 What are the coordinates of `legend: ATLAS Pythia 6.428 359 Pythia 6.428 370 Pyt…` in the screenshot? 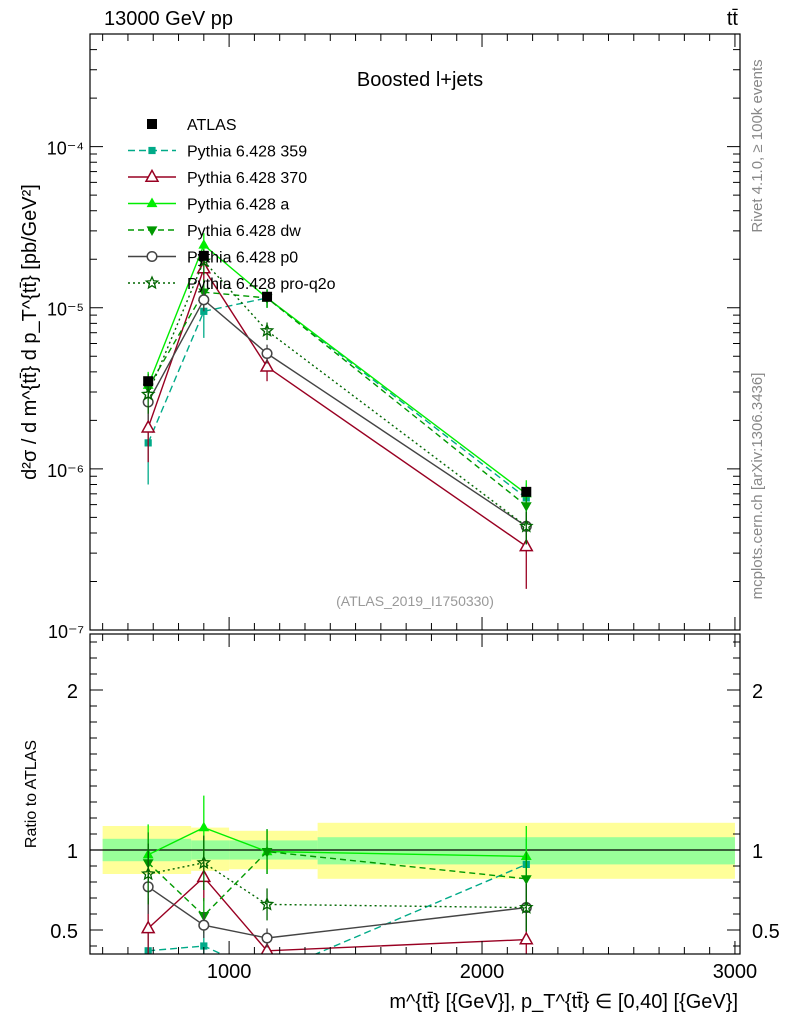 It's located at (232, 205).